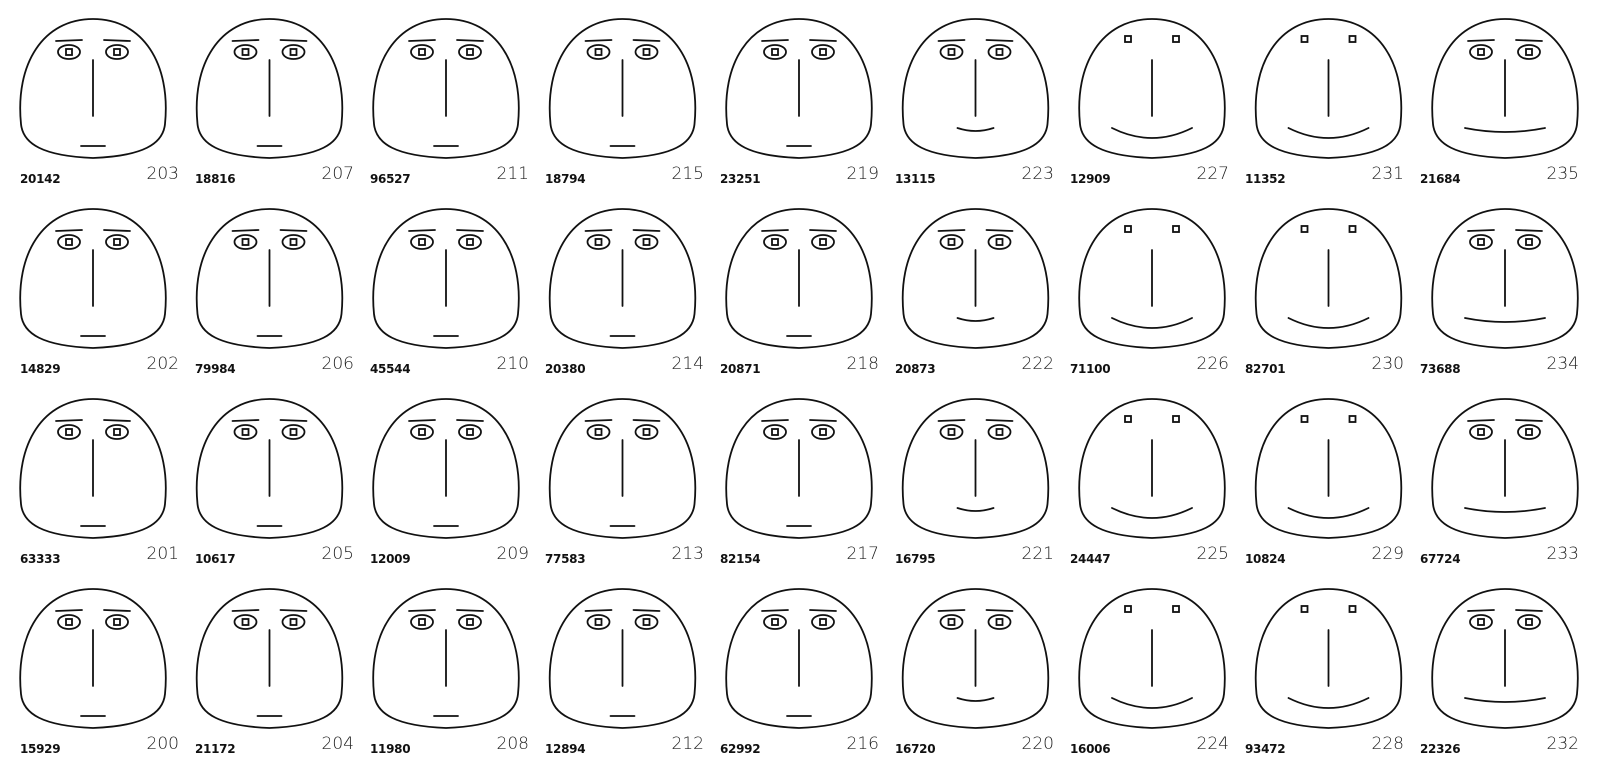  Describe the element at coordinates (687, 554) in the screenshot. I see `face-number-label: 213` at that location.